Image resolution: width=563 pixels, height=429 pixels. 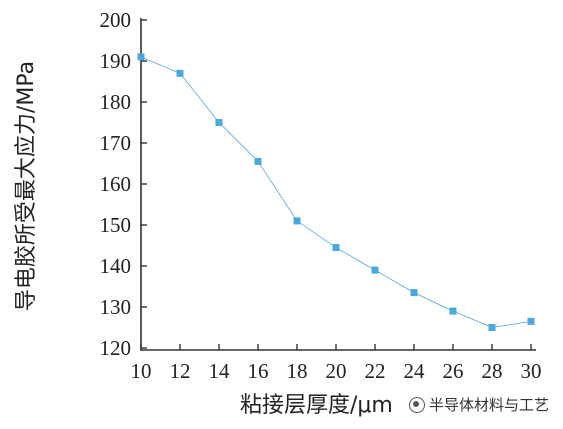 I want to click on y-tick-label: 120, so click(x=116, y=348).